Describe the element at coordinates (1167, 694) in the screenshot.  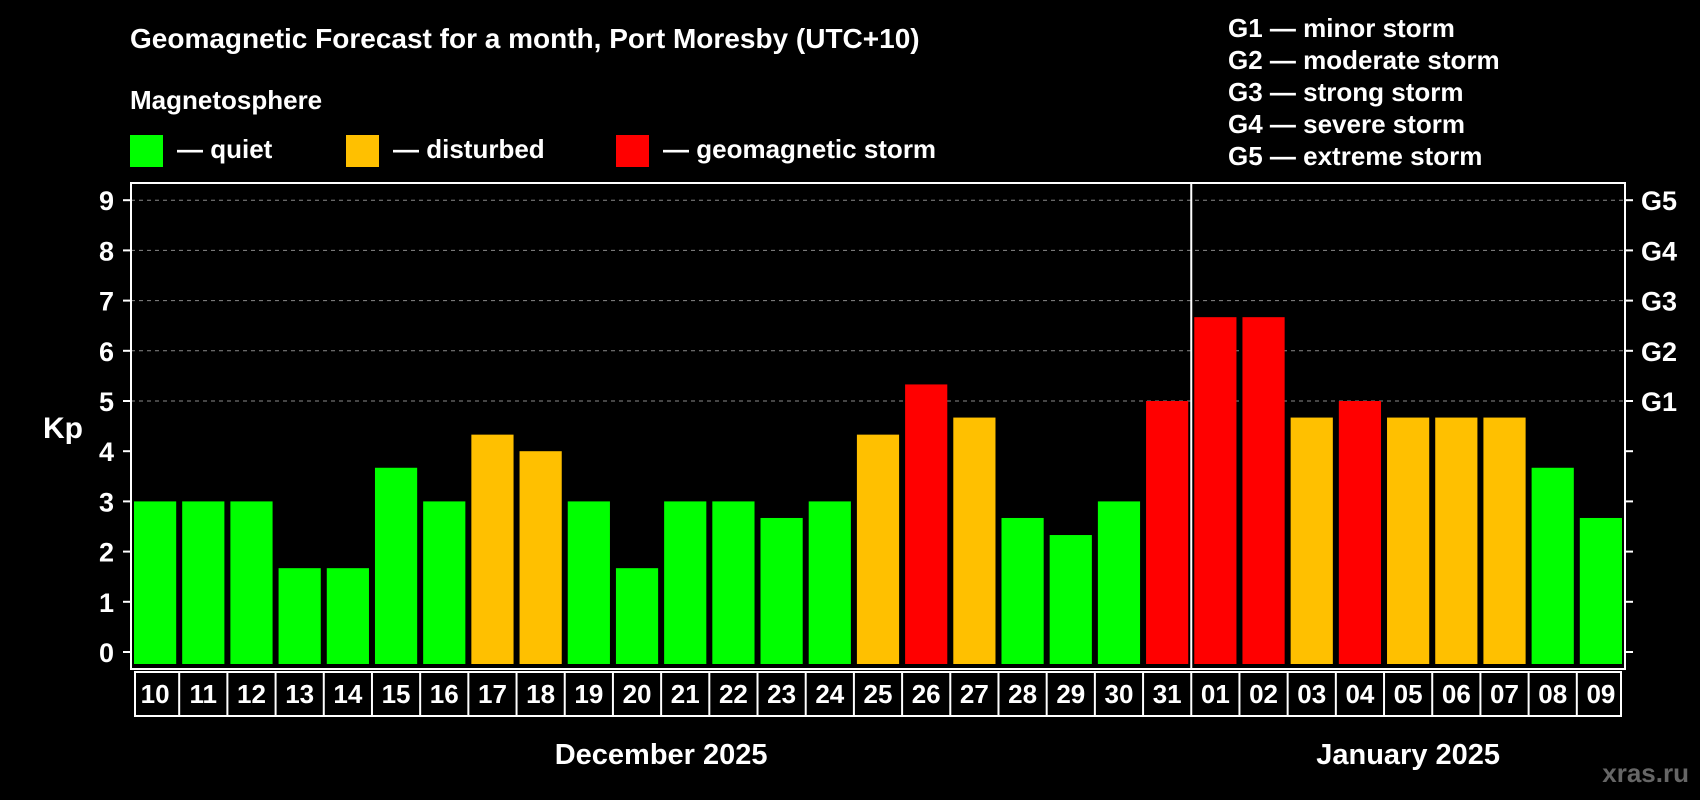
I see `day-label-31: 31` at that location.